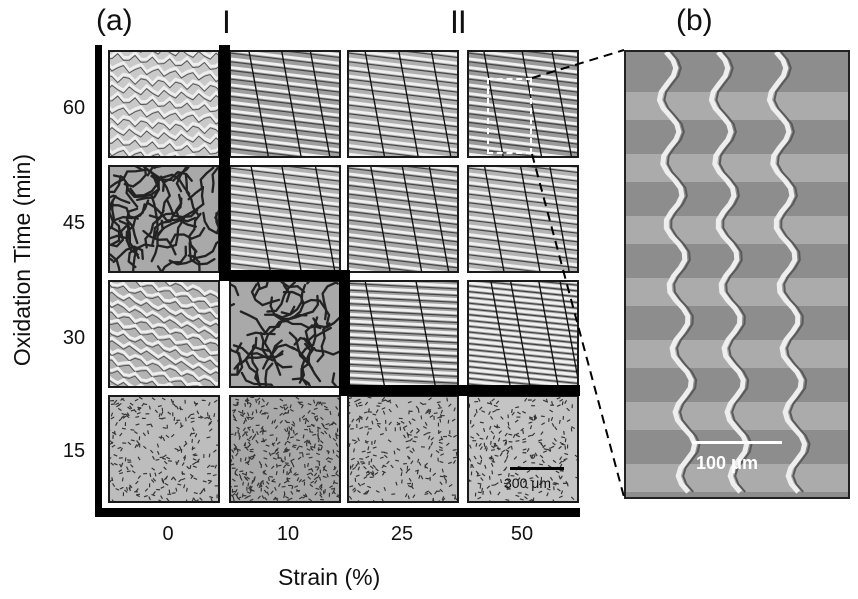 This screenshot has width=858, height=599. Describe the element at coordinates (226, 22) in the screenshot. I see `regime-i-label: I` at that location.